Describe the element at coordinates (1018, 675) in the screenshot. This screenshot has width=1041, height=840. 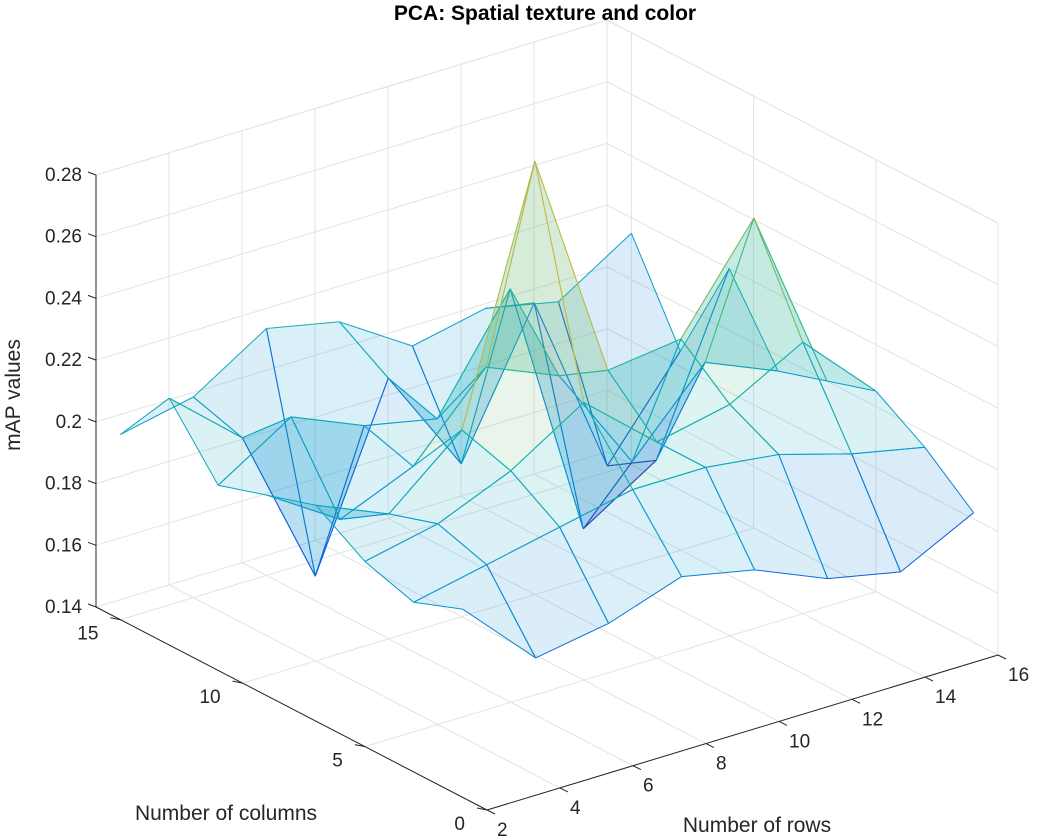
I see `x-tick-label: 16` at that location.